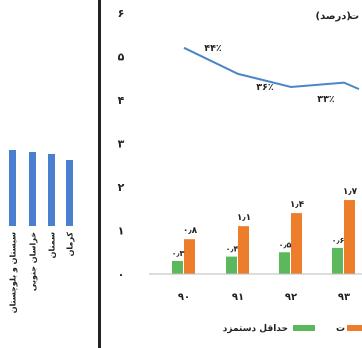 Image resolution: width=362 pixels, height=348 pixels. Describe the element at coordinates (52, 245) in the screenshot. I see `left-x-tick-label: سمنان` at that location.